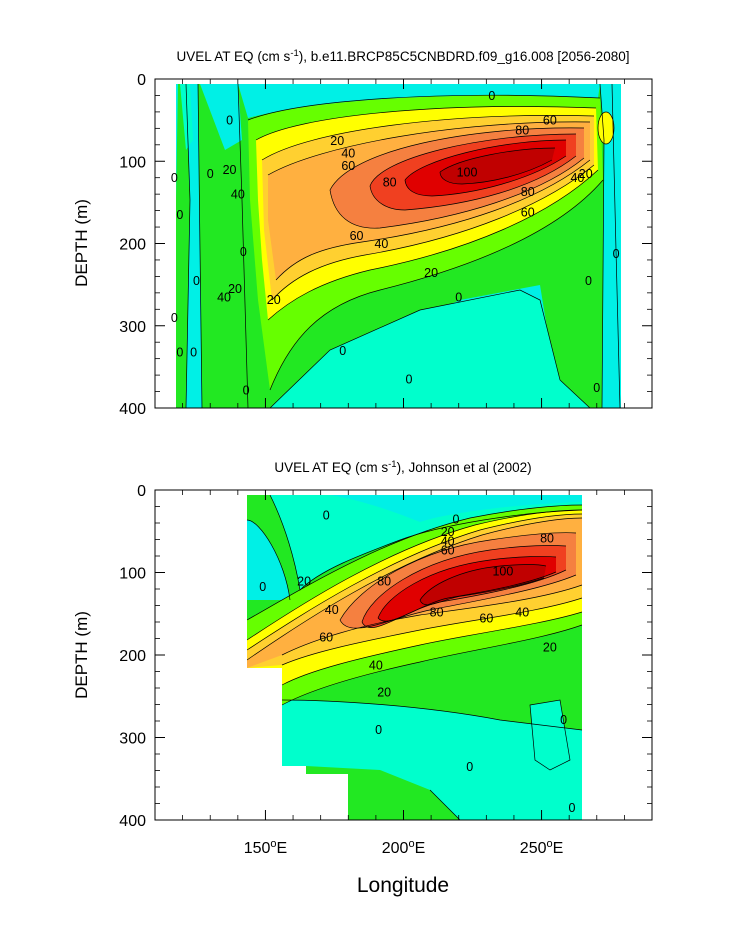  What do you see at coordinates (617, 655) in the screenshot?
I see `bottom-missing-east` at bounding box center [617, 655].